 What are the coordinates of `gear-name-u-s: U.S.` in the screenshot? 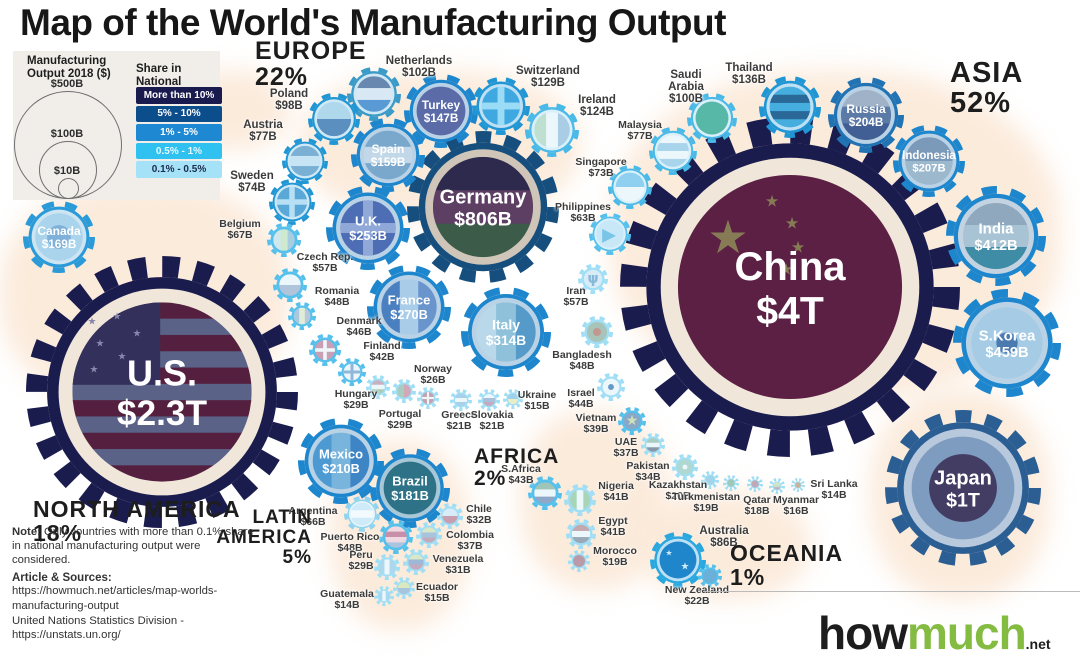 It's located at (162, 373).